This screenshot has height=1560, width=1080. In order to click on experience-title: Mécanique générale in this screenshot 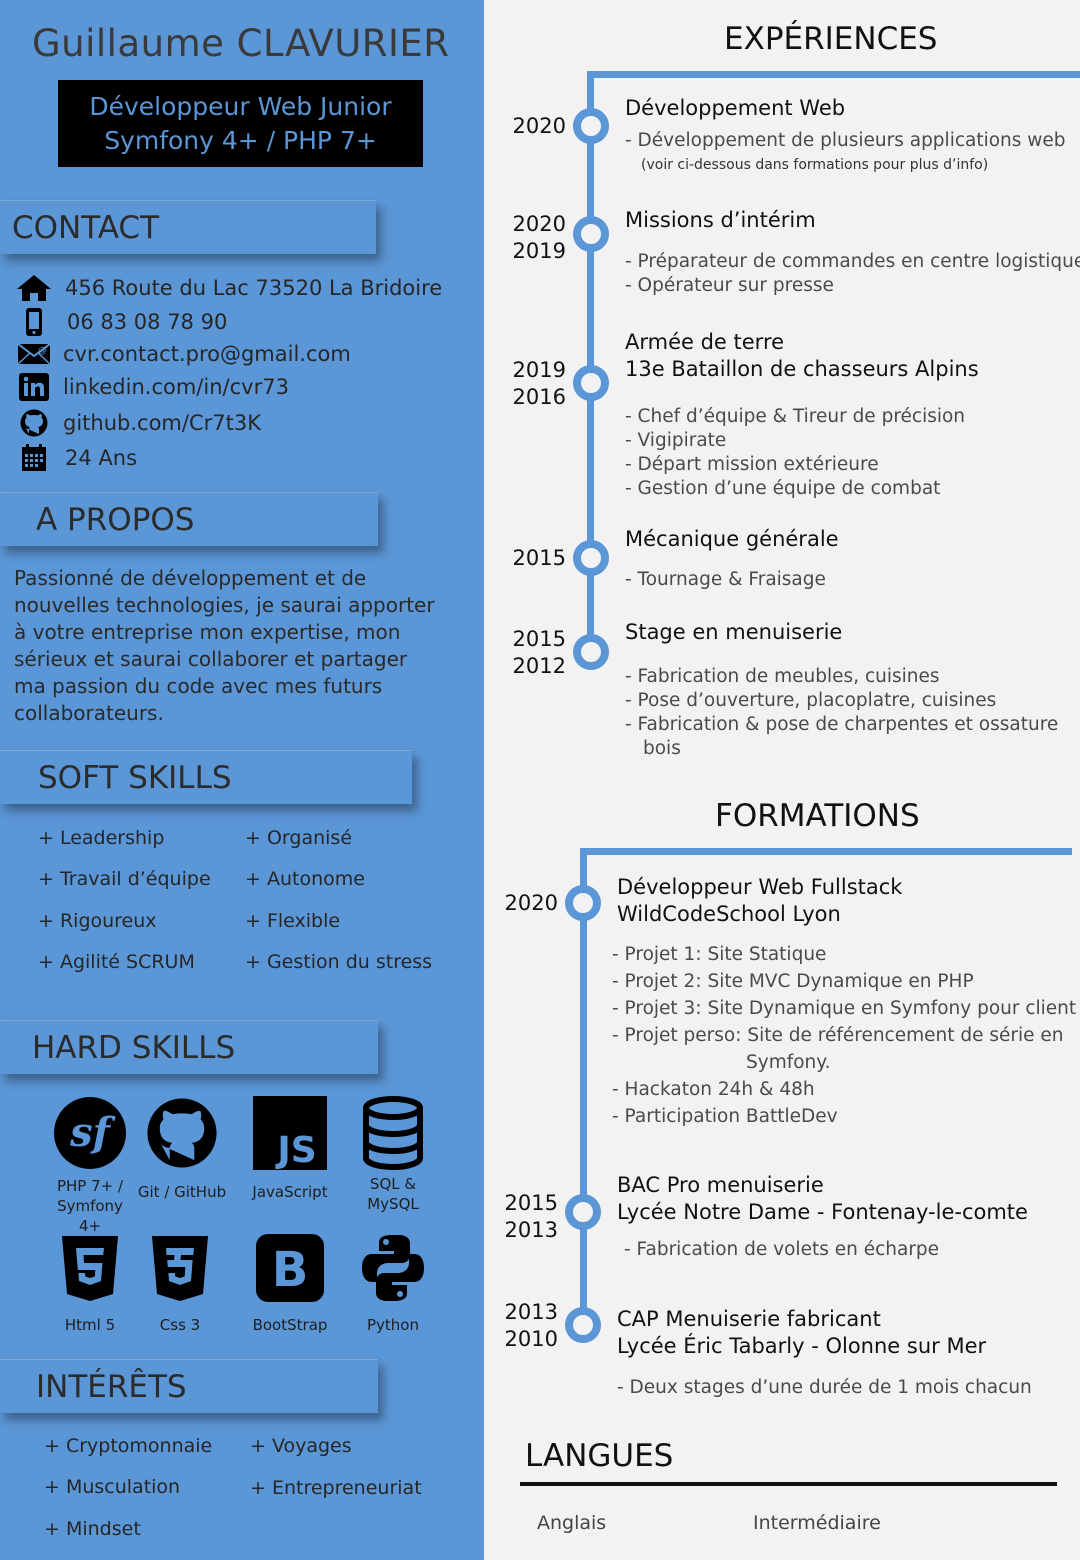, I will do `click(732, 539)`.